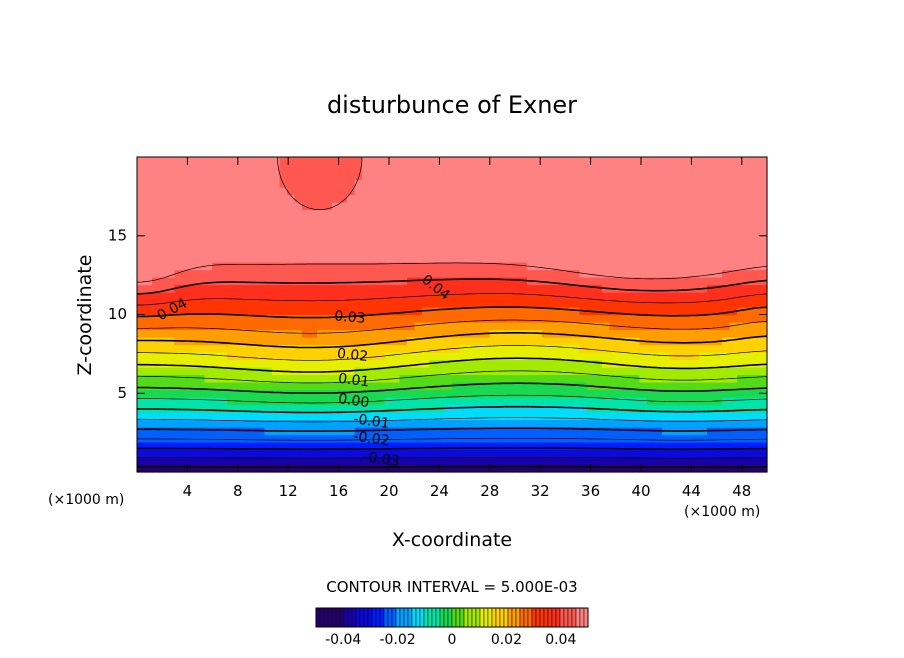  What do you see at coordinates (350, 317) in the screenshot?
I see `contour-label: 0.03` at bounding box center [350, 317].